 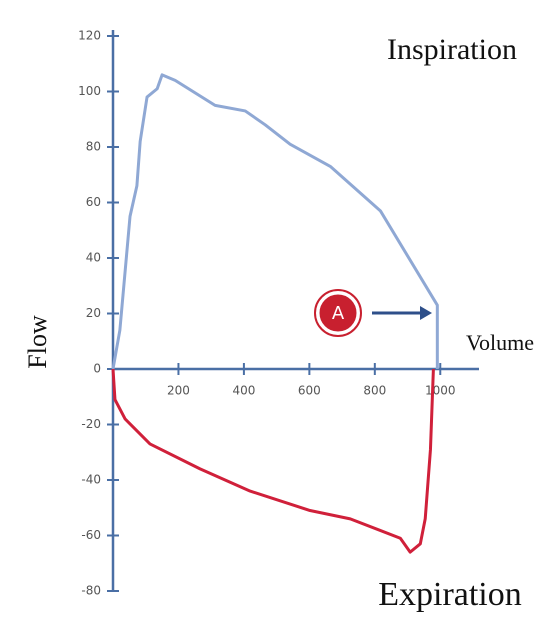 What do you see at coordinates (93, 147) in the screenshot?
I see `y-tick-label: 80` at bounding box center [93, 147].